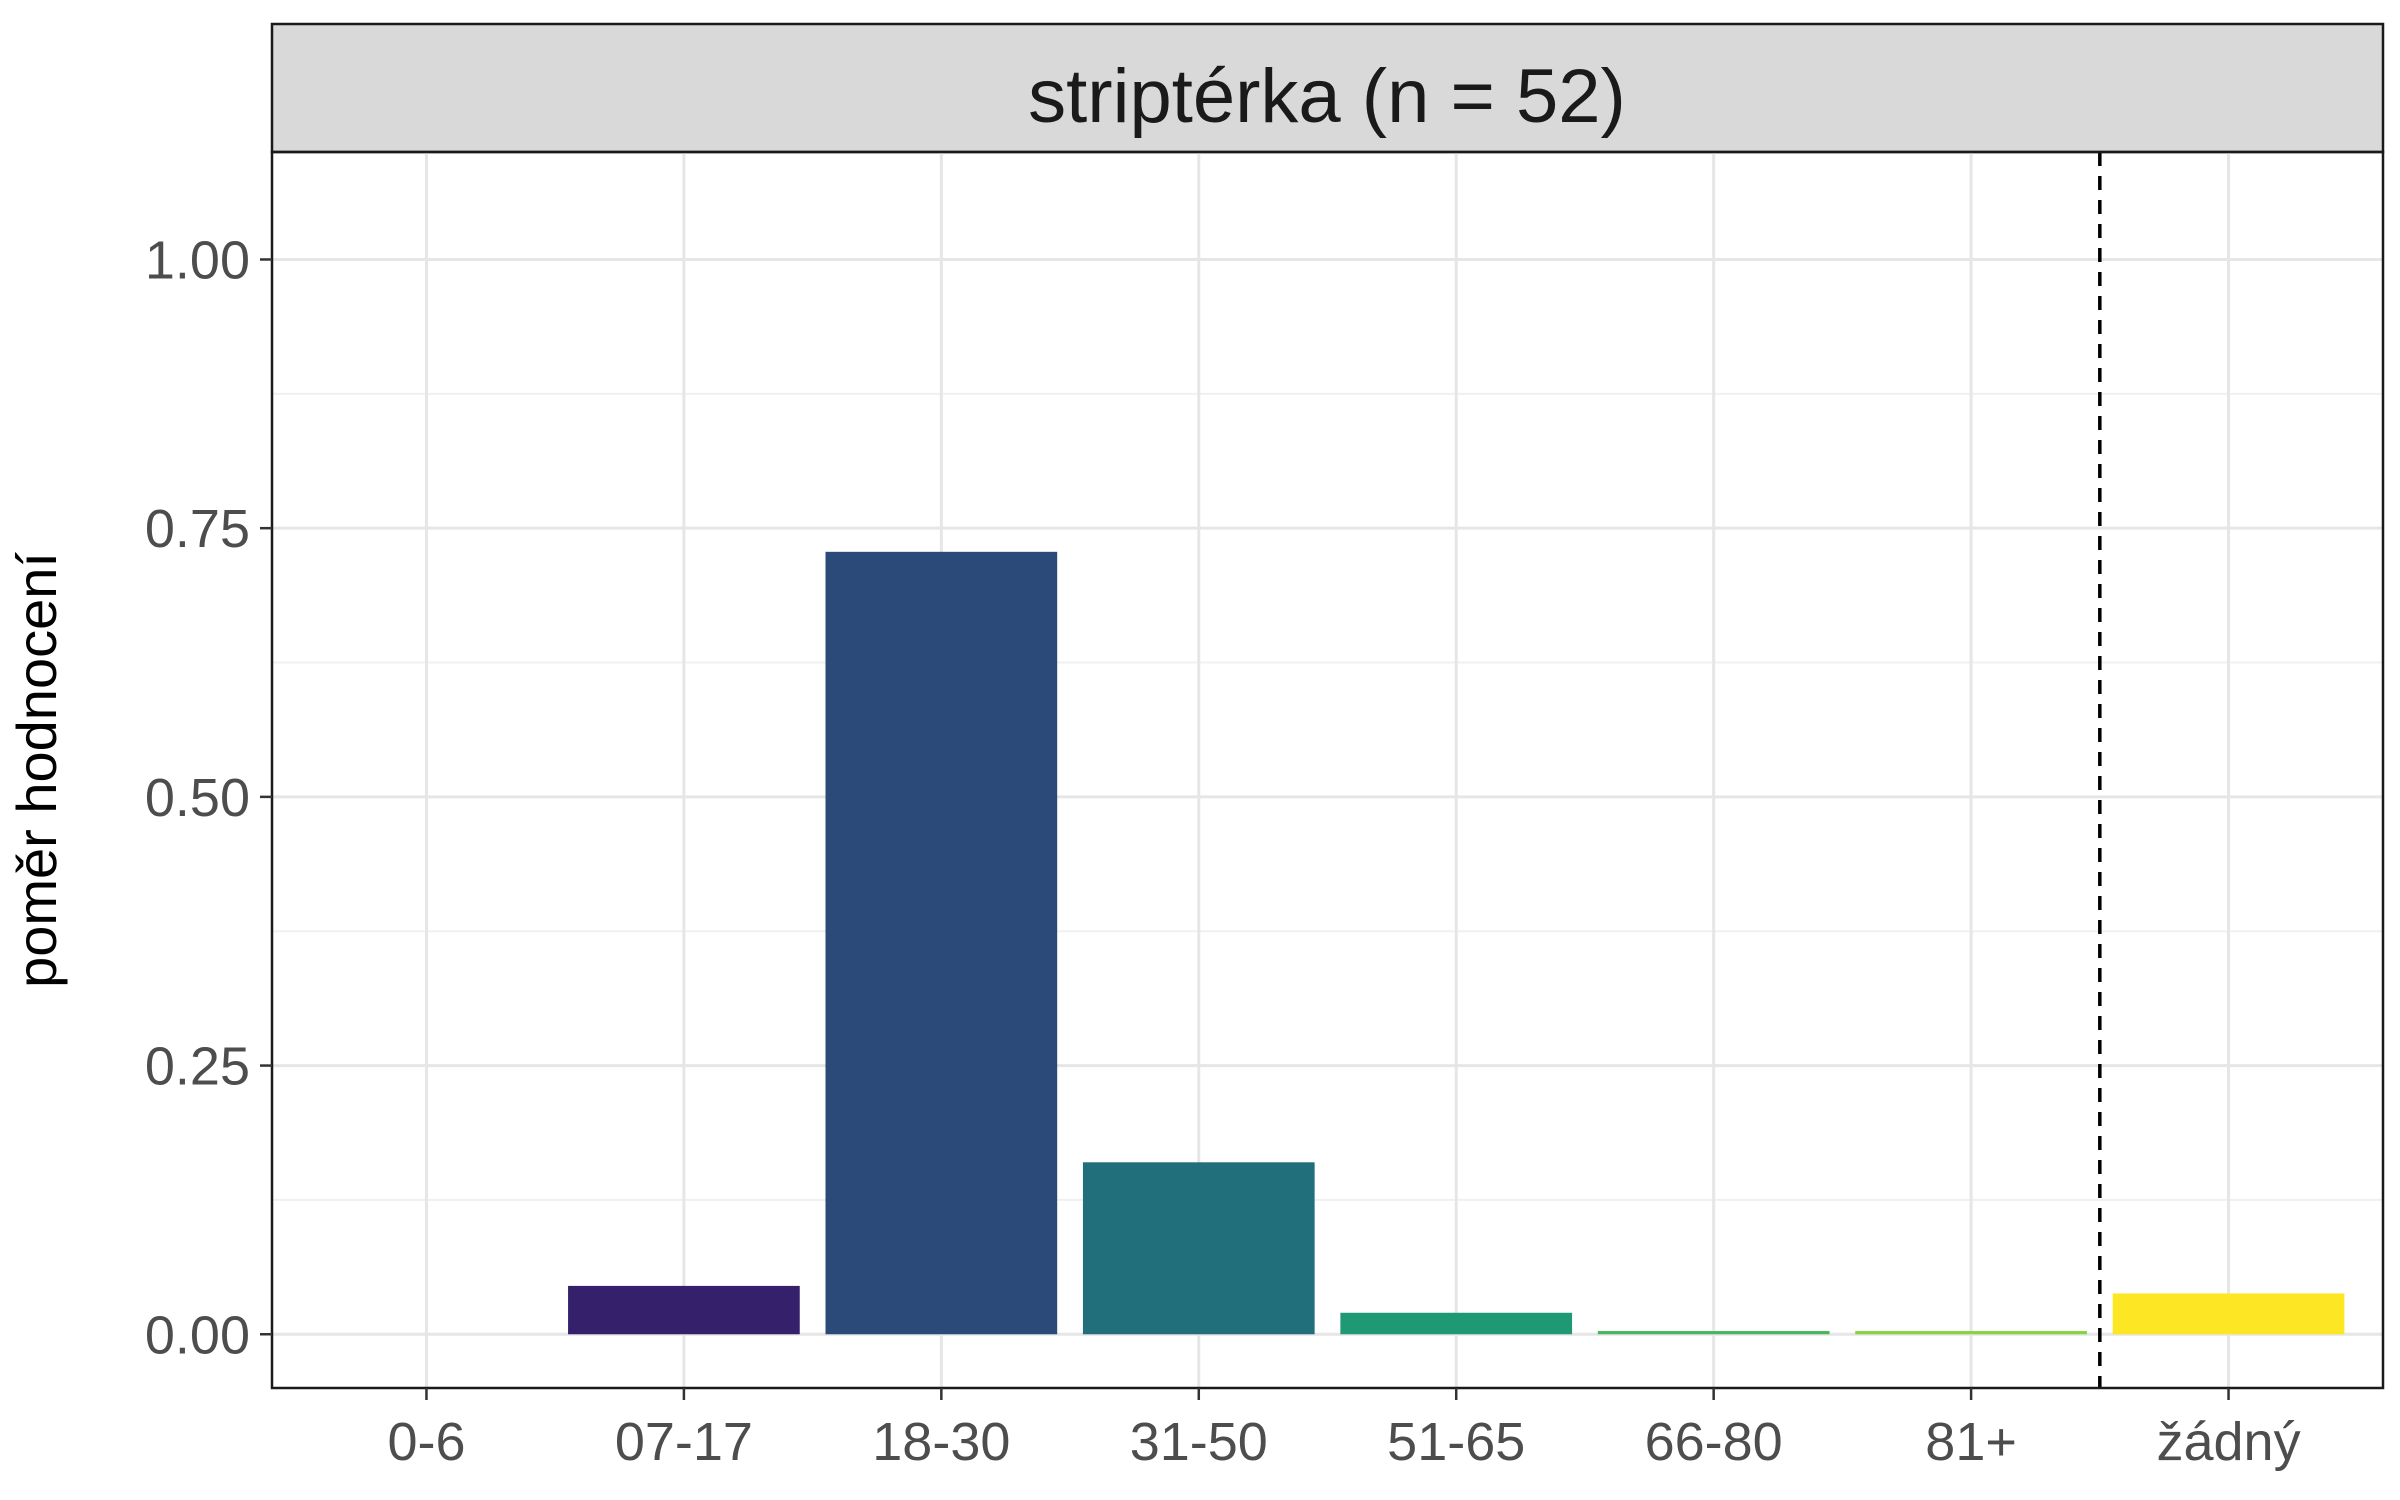  What do you see at coordinates (426, 1442) in the screenshot?
I see `x-tick-label: 0-6` at bounding box center [426, 1442].